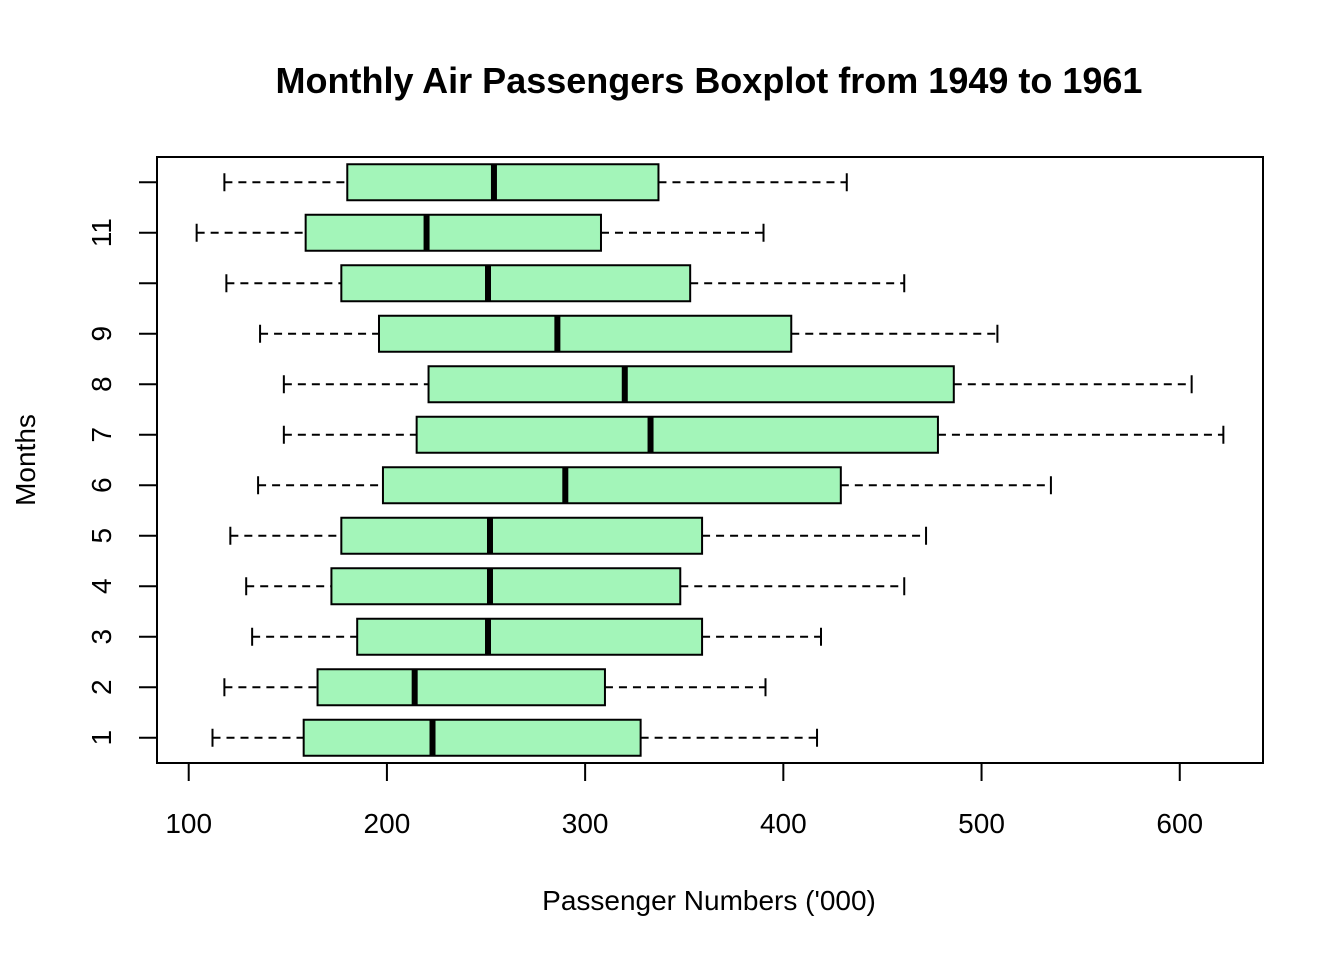  I want to click on y-tick-label-5: 5, so click(101, 536).